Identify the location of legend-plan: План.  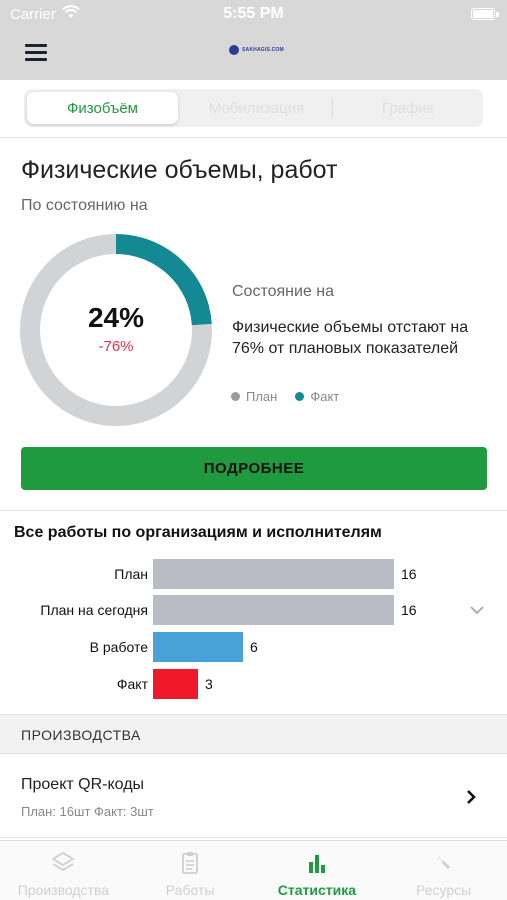
(254, 396).